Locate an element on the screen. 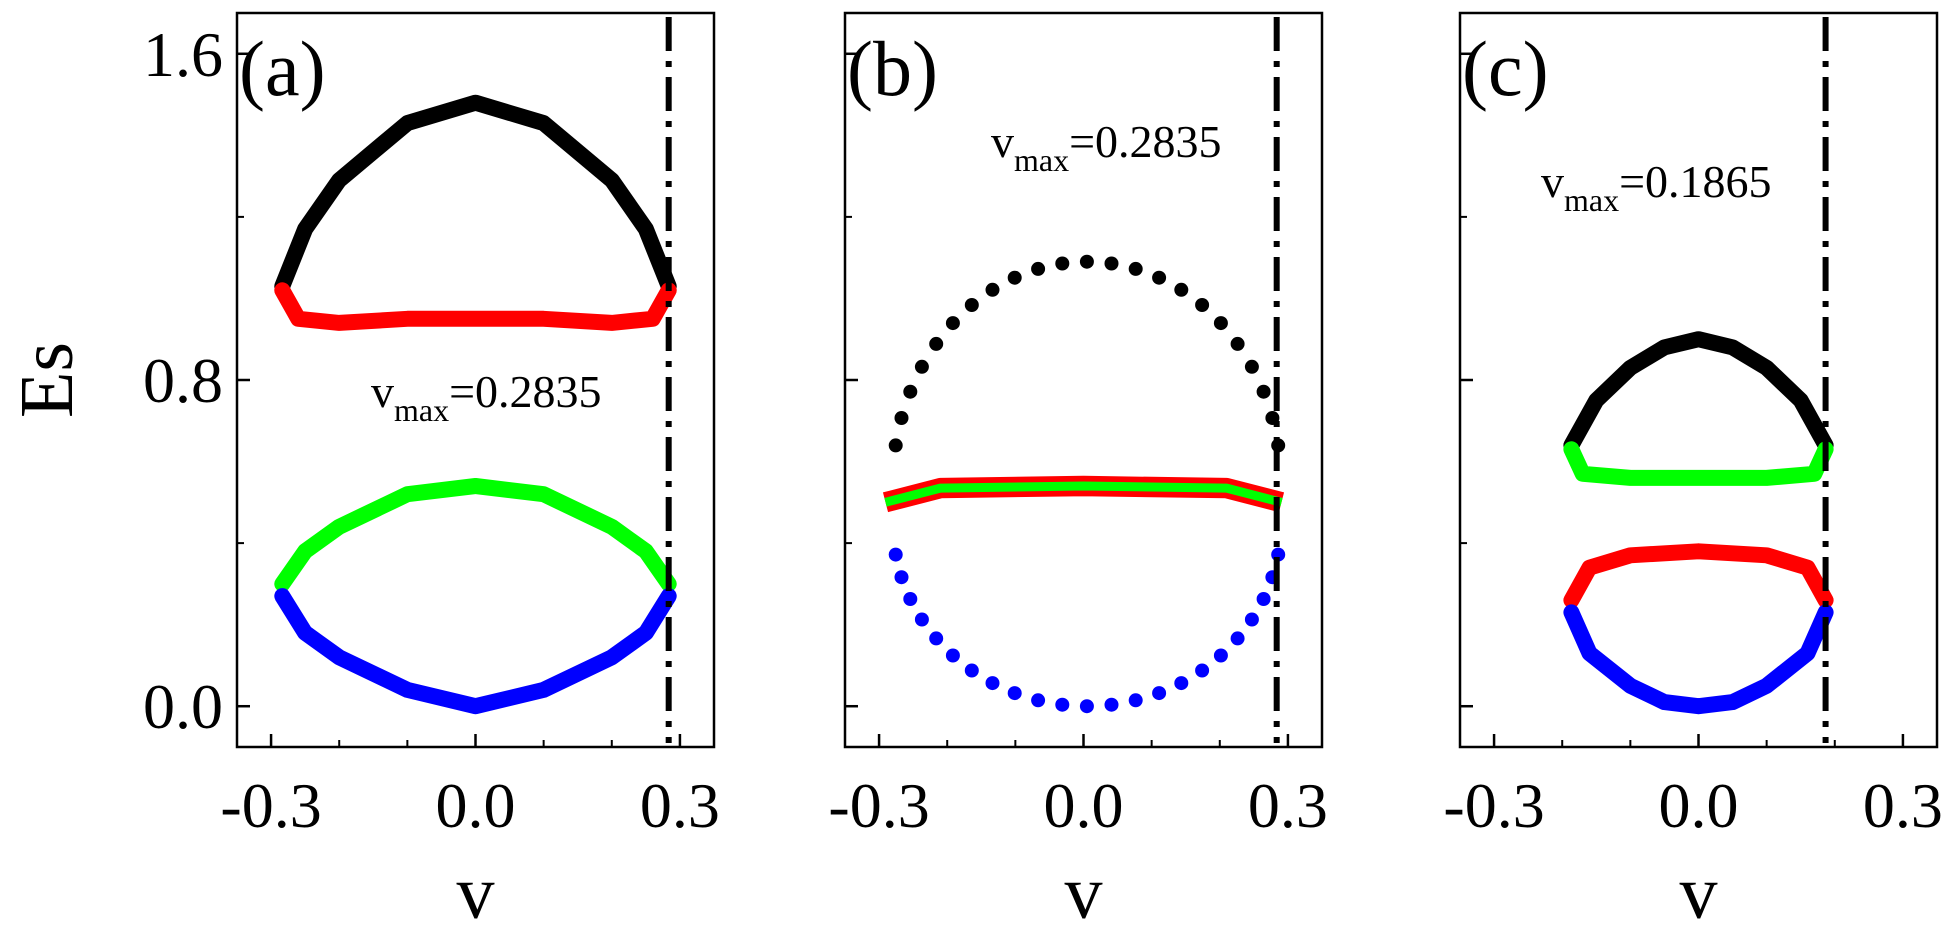  y-tick-label: 0.8 is located at coordinates (183, 380).